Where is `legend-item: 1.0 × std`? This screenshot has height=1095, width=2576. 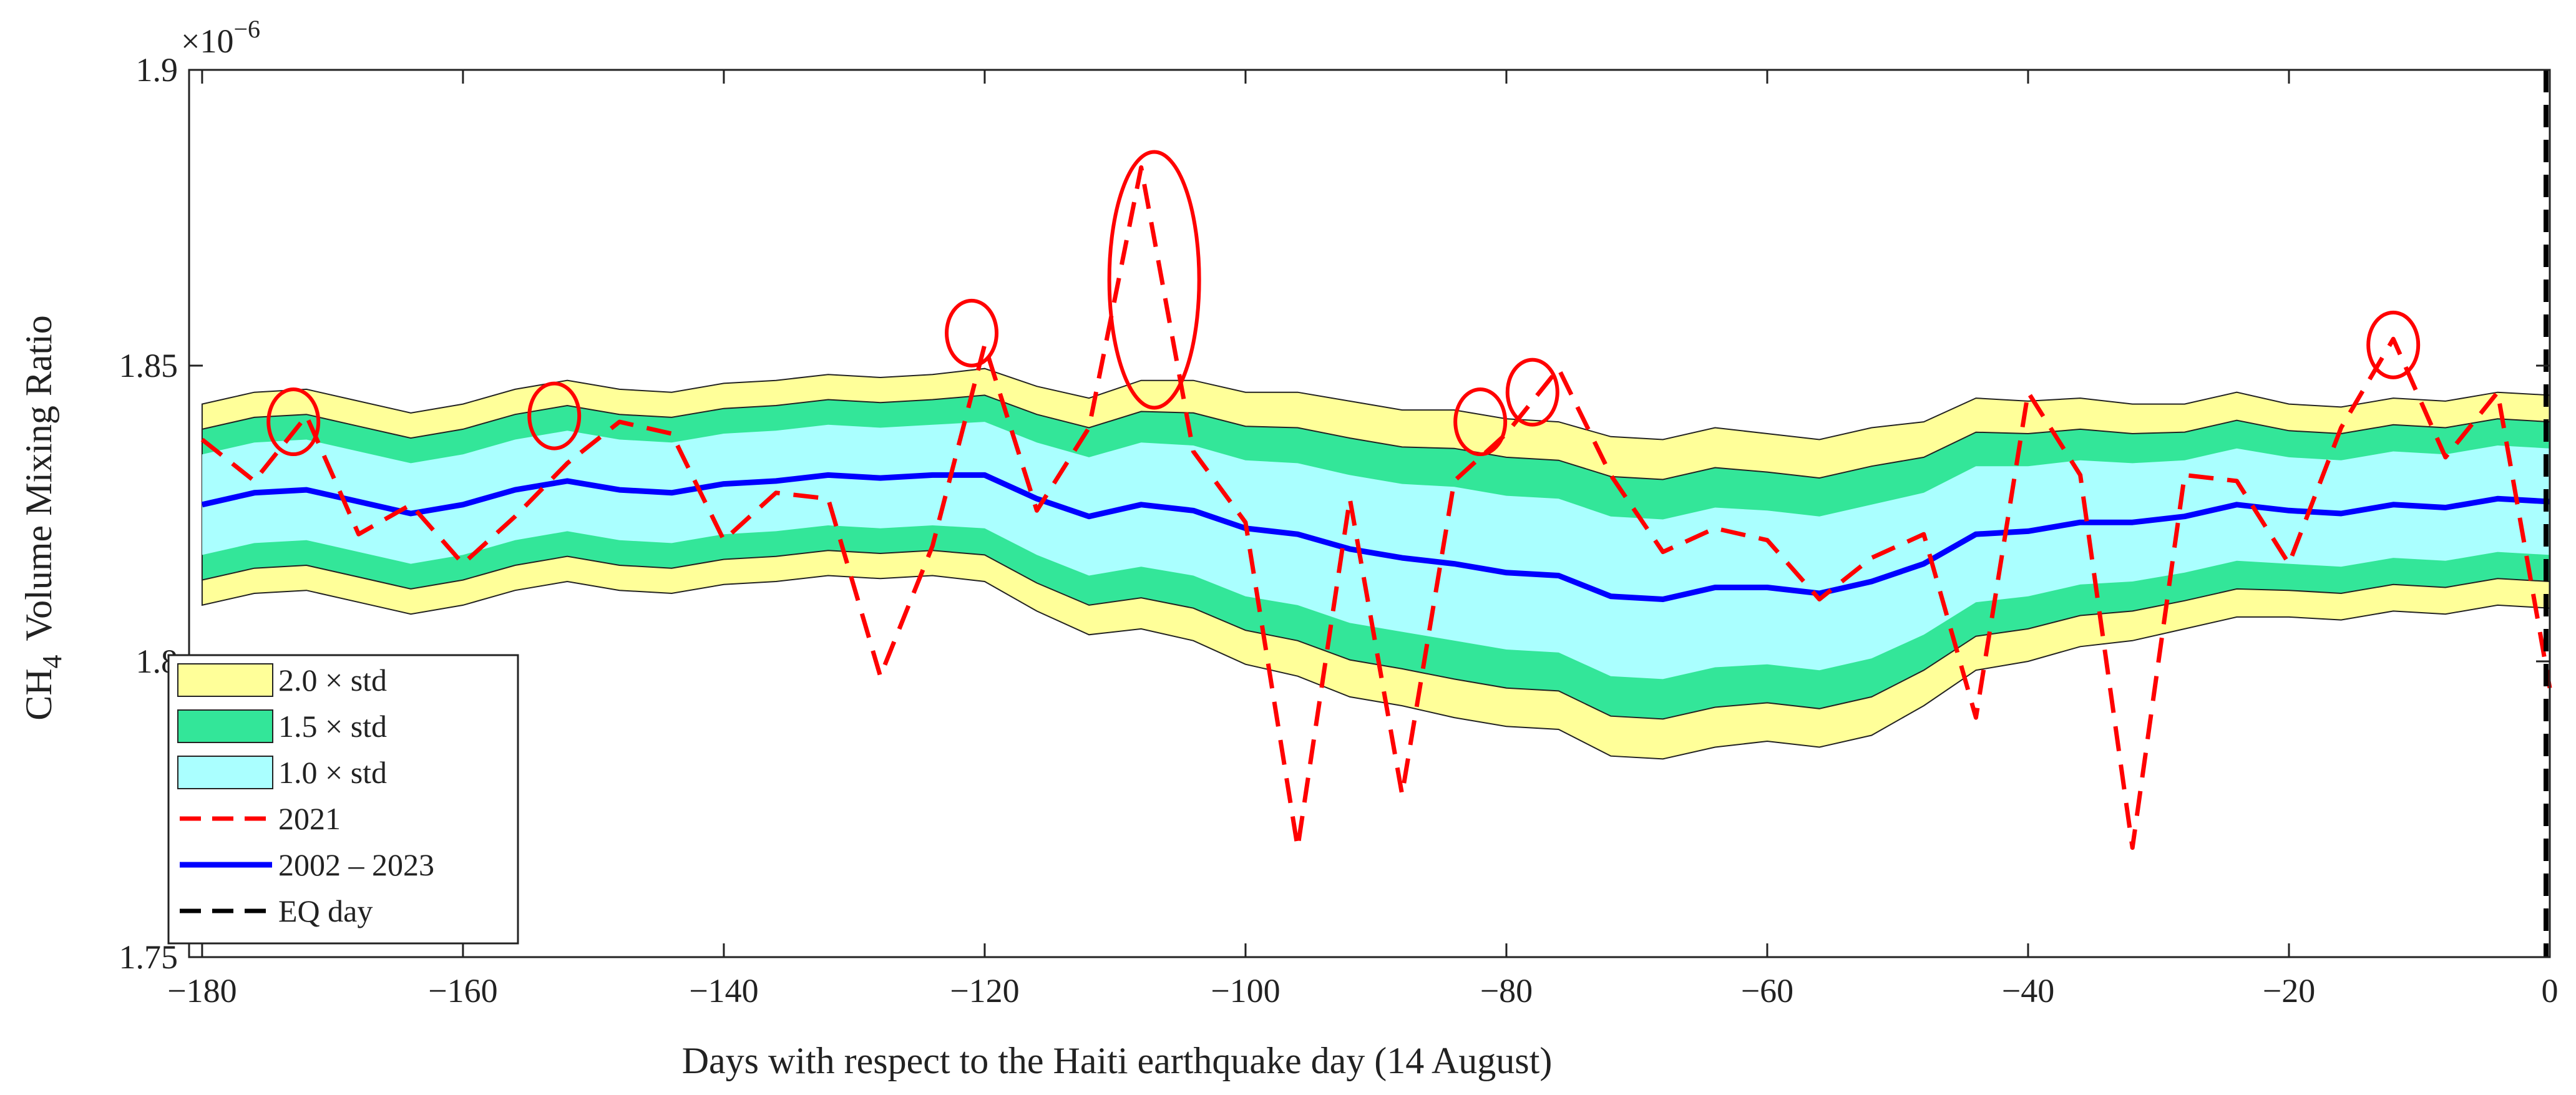 legend-item: 1.0 × std is located at coordinates (282, 772).